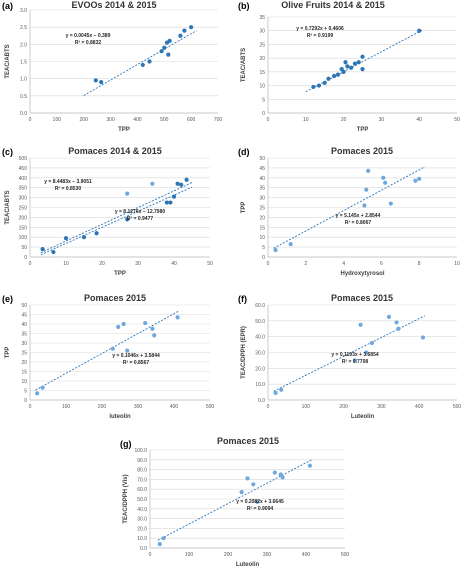 The width and height of the screenshot is (474, 567). Describe the element at coordinates (23, 97) in the screenshot. I see `y-tick-label: 0.5` at that location.